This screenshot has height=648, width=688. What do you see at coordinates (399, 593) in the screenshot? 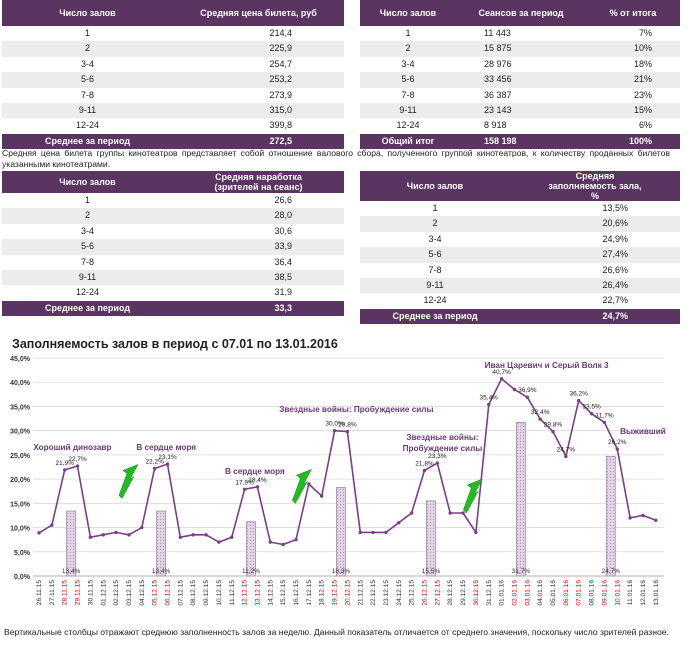
I see `x-tick-label: 24.12.15` at bounding box center [399, 593].